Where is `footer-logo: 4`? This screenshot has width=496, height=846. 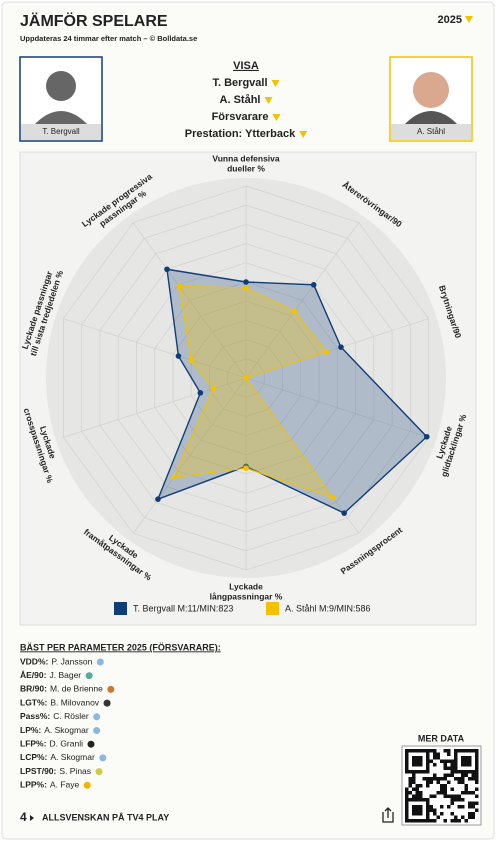 footer-logo: 4 is located at coordinates (23, 817).